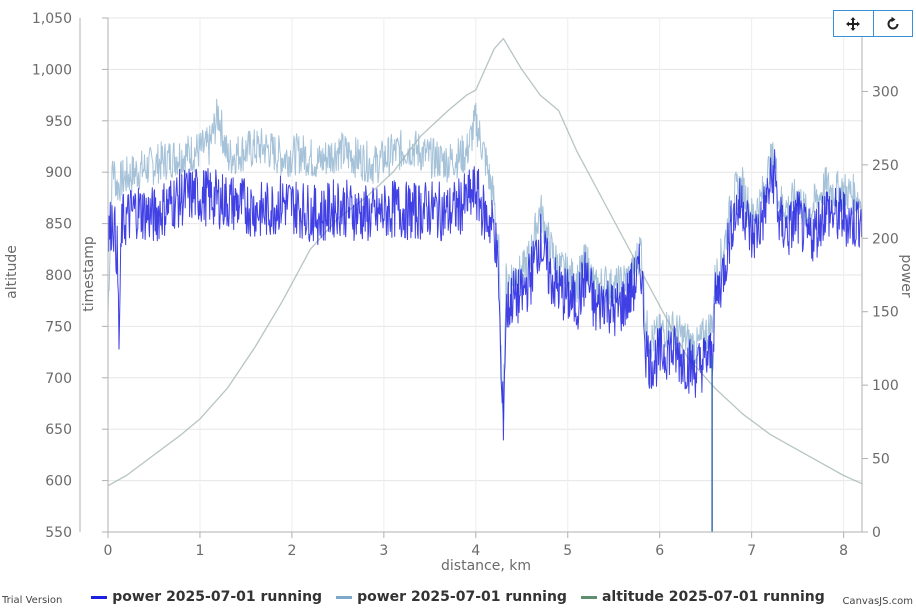 Image resolution: width=916 pixels, height=612 pixels. Describe the element at coordinates (58, 482) in the screenshot. I see `y-left-tick-label: 600` at that location.